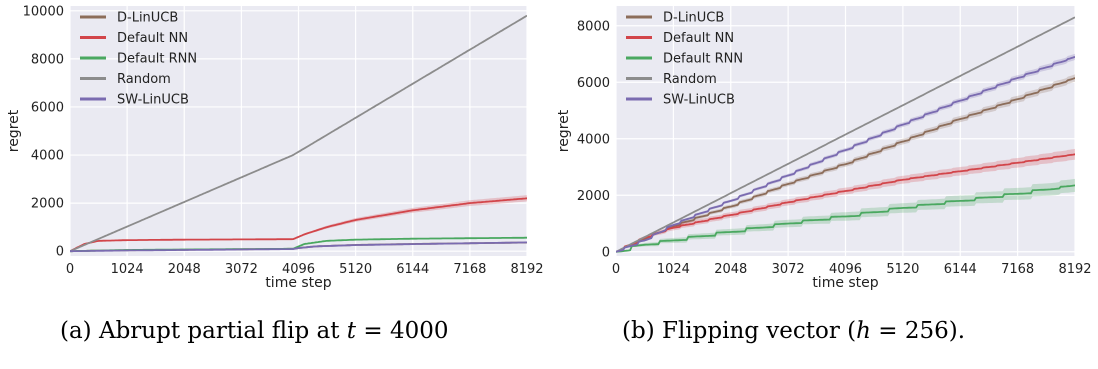  What do you see at coordinates (698, 38) in the screenshot?
I see `legend-label-b-1: Default NN` at bounding box center [698, 38].